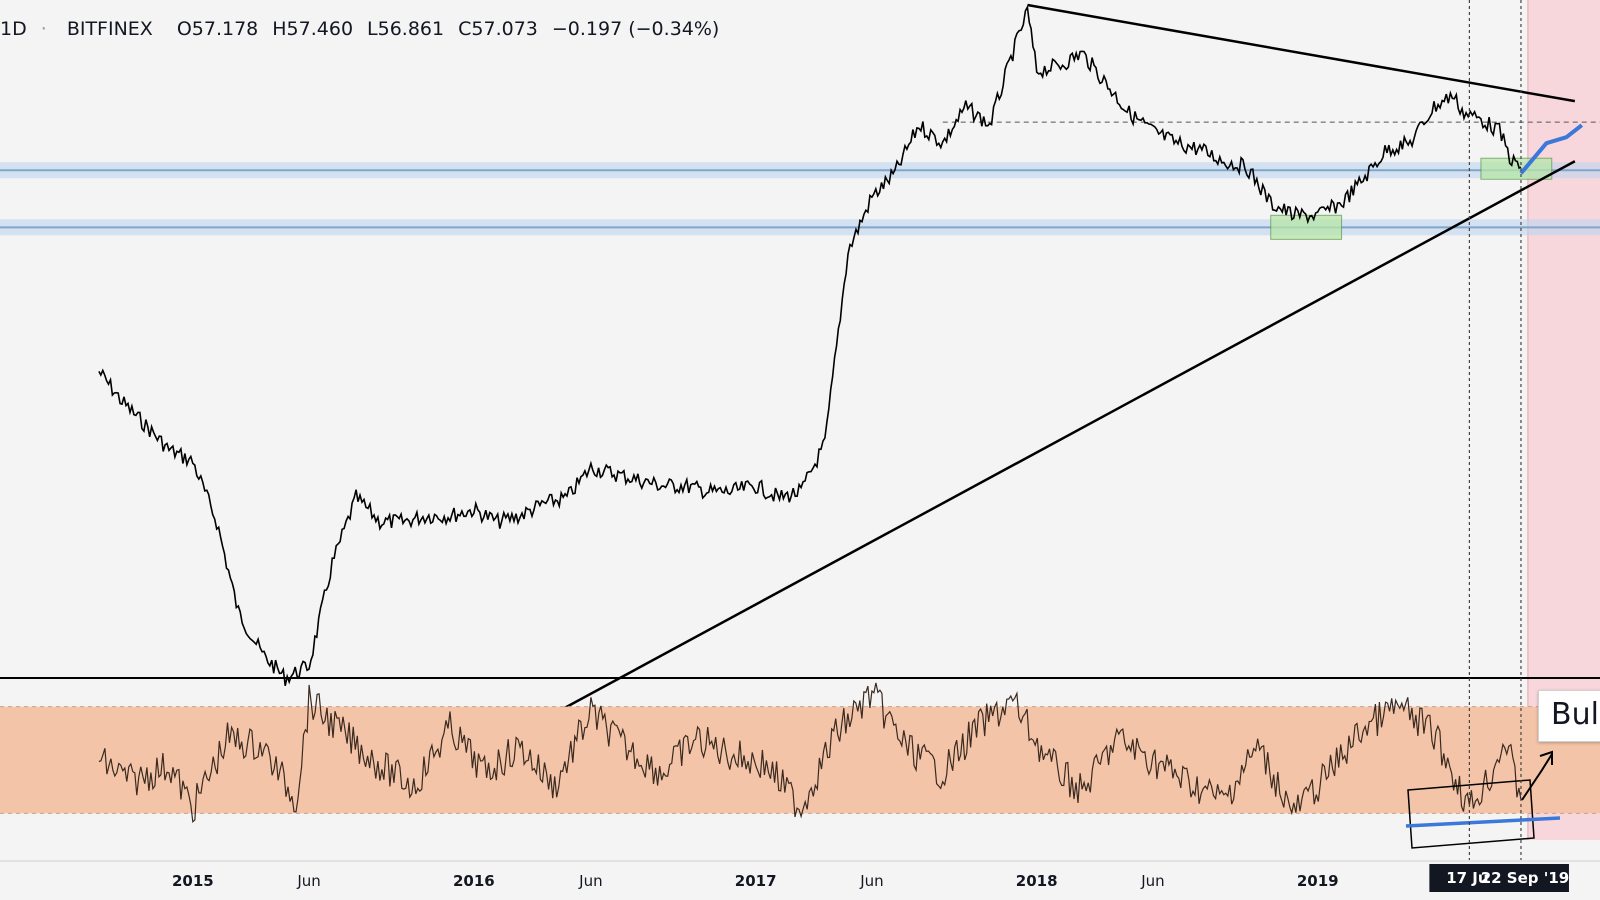  I want to click on bull-arrow, so click(1537, 777).